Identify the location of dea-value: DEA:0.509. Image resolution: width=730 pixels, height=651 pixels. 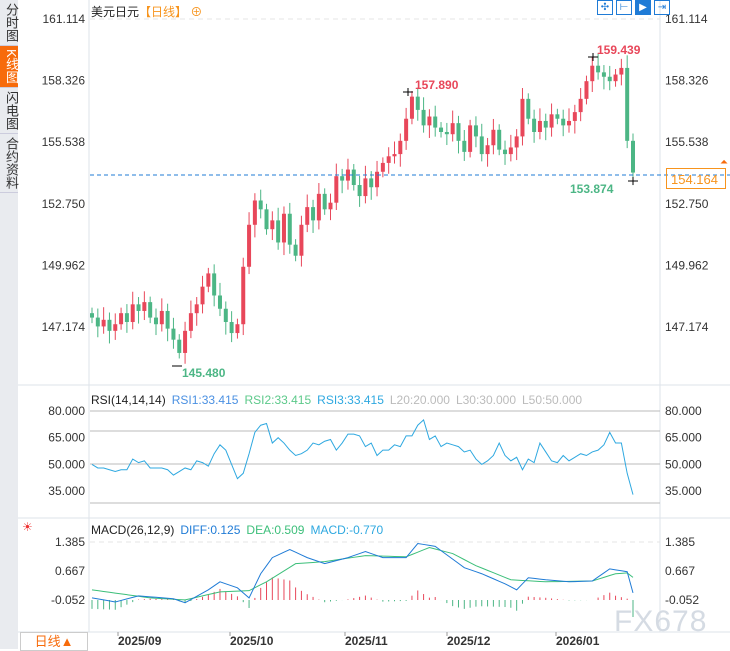
(275, 530).